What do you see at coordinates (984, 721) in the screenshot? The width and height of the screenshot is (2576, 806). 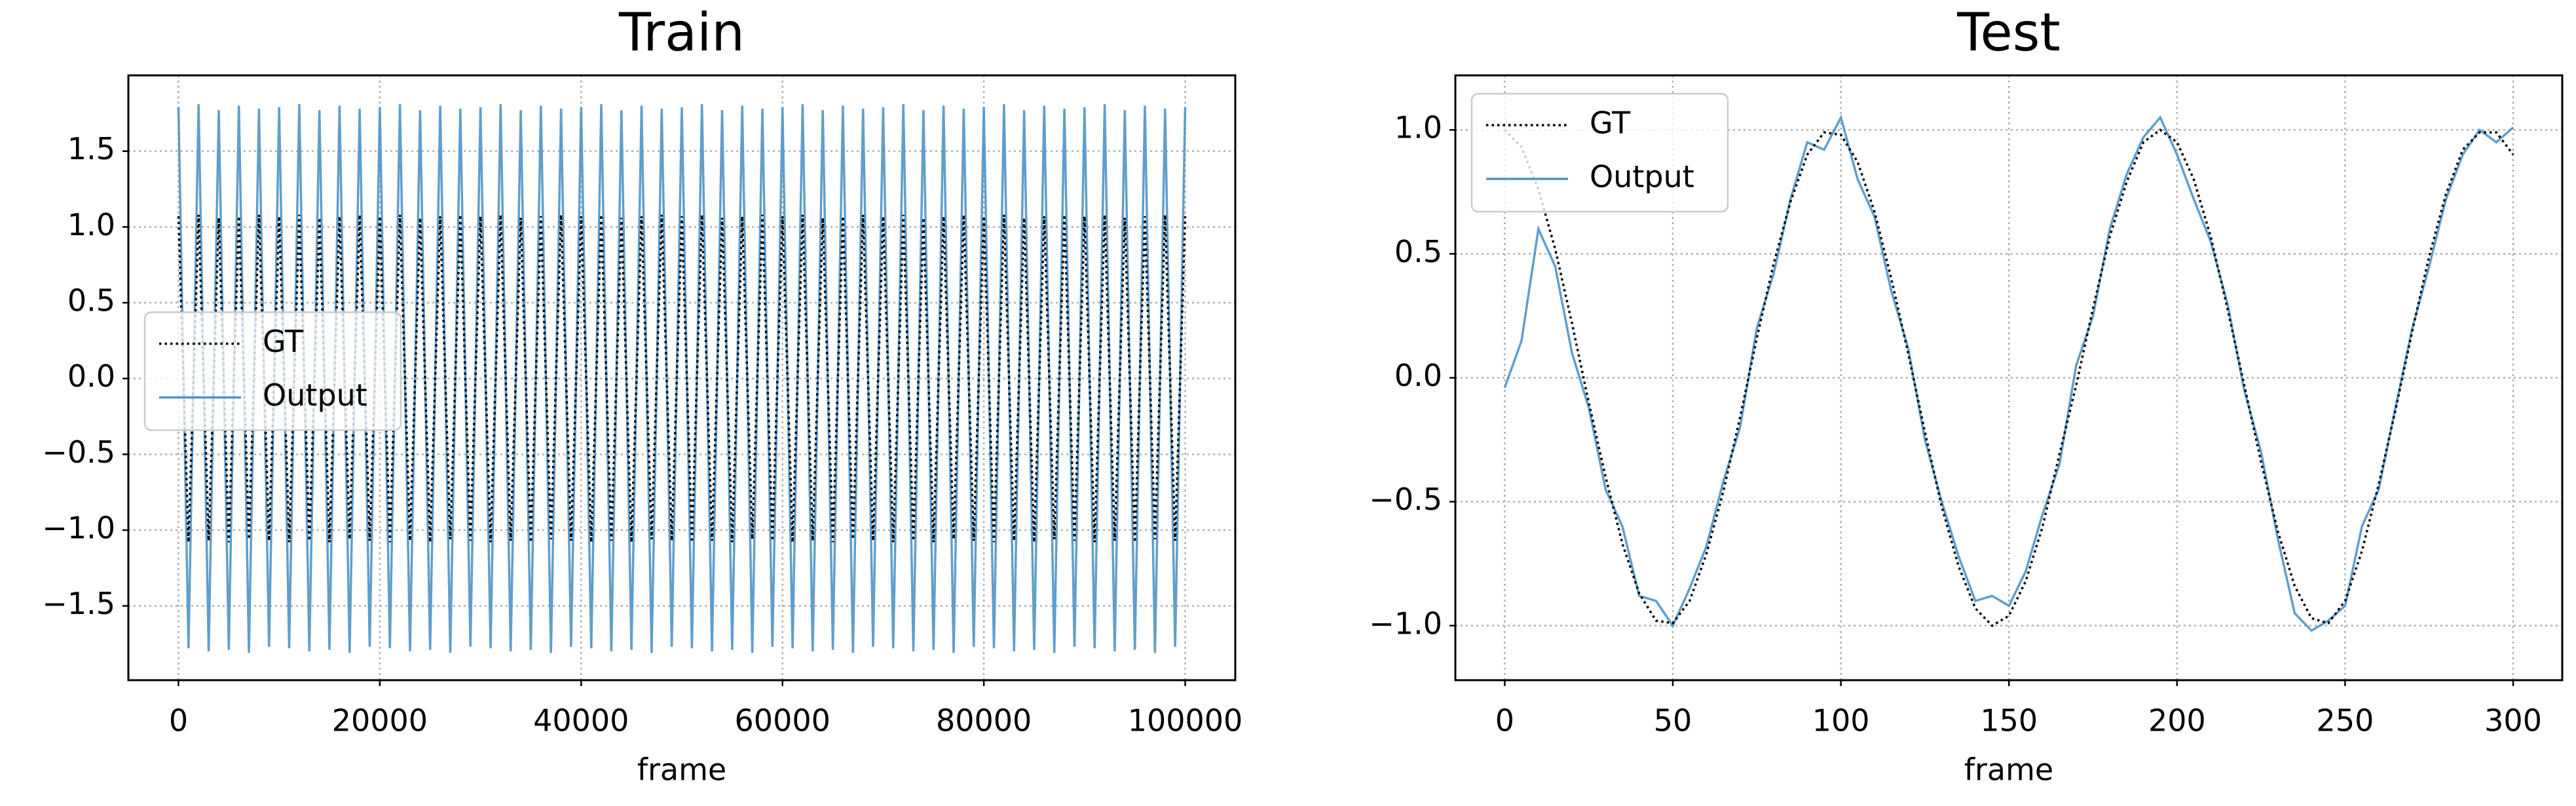 I see `x-tick-label: 80000` at bounding box center [984, 721].